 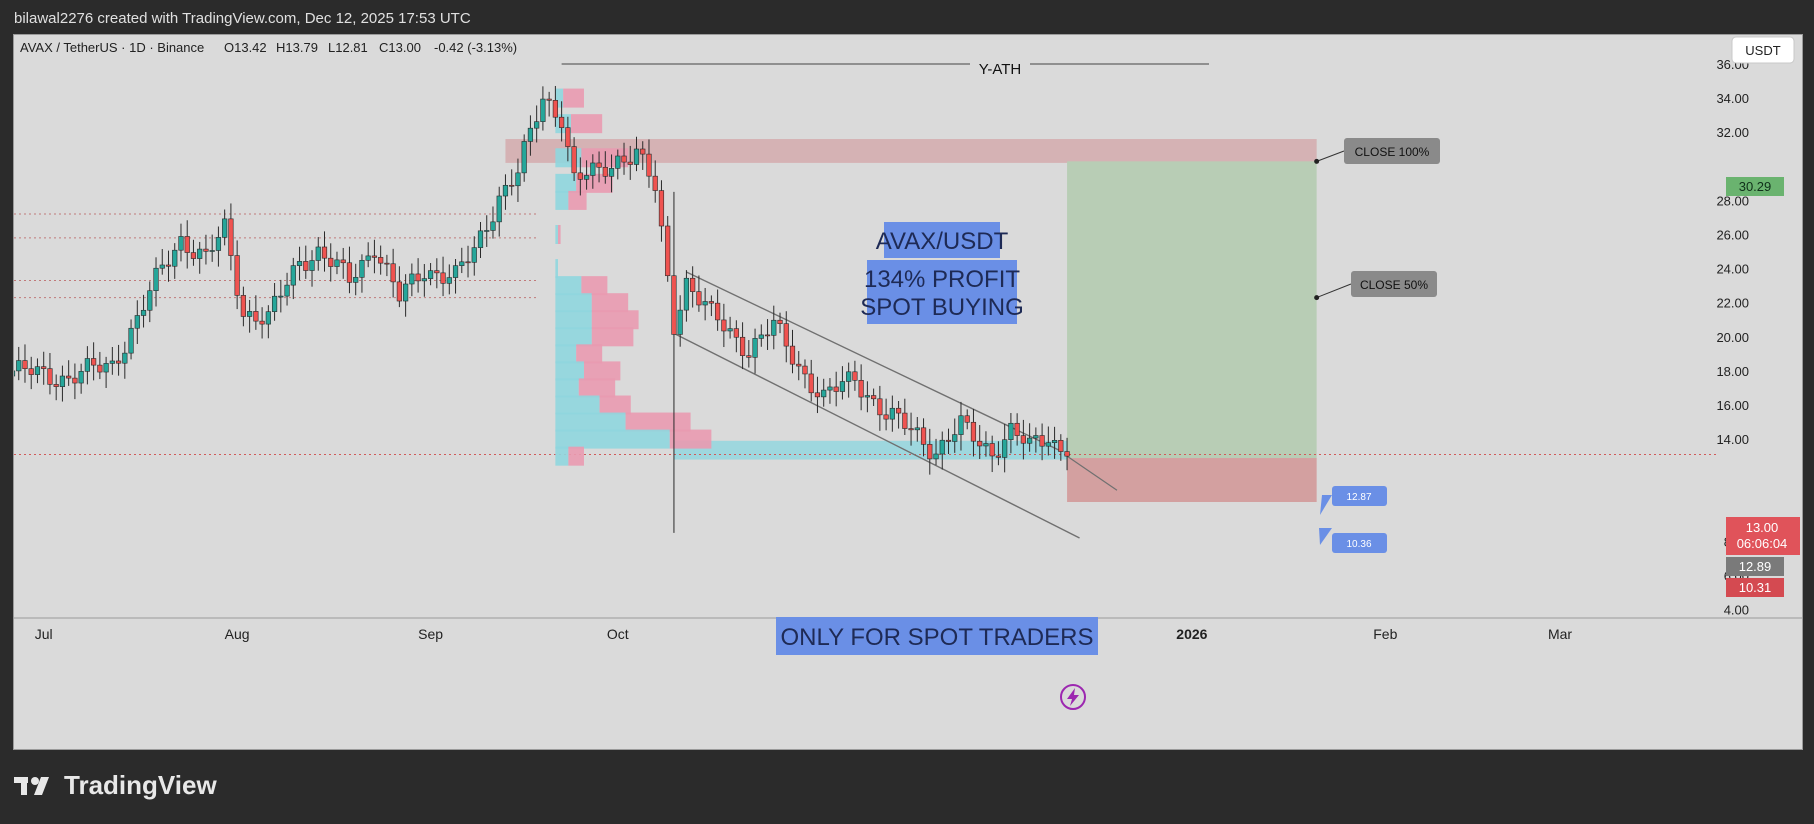 I want to click on price-tick: 28.00, so click(x=1732, y=200).